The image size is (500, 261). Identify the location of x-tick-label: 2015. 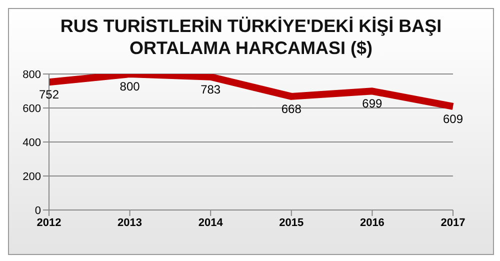
(291, 222).